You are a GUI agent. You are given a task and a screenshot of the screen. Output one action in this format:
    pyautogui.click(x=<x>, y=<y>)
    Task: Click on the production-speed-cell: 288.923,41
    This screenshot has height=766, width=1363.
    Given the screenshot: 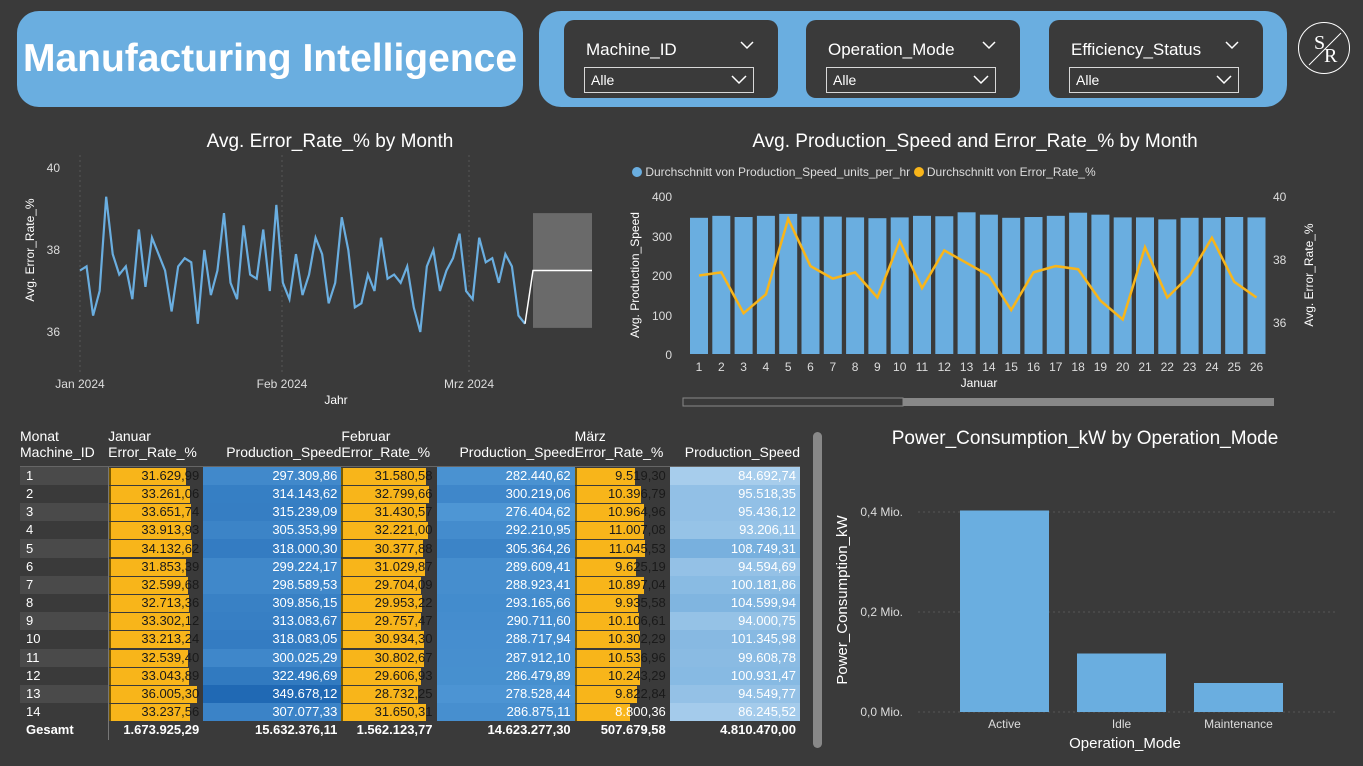 What is the action you would take?
    pyautogui.click(x=505, y=584)
    